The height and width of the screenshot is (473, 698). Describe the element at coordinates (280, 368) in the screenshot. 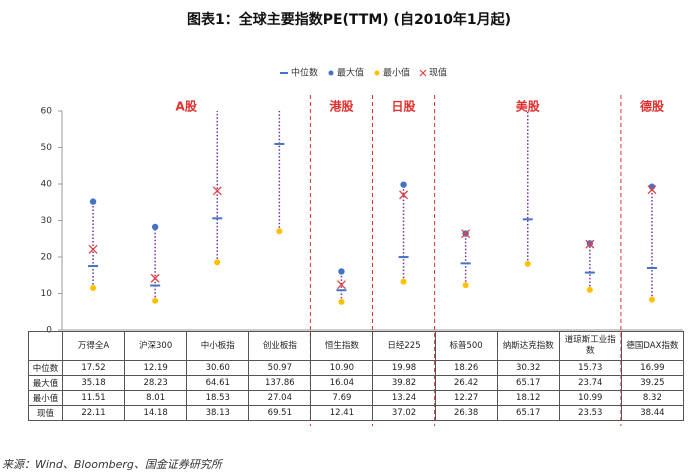

I see `table-cell: 50.97` at that location.